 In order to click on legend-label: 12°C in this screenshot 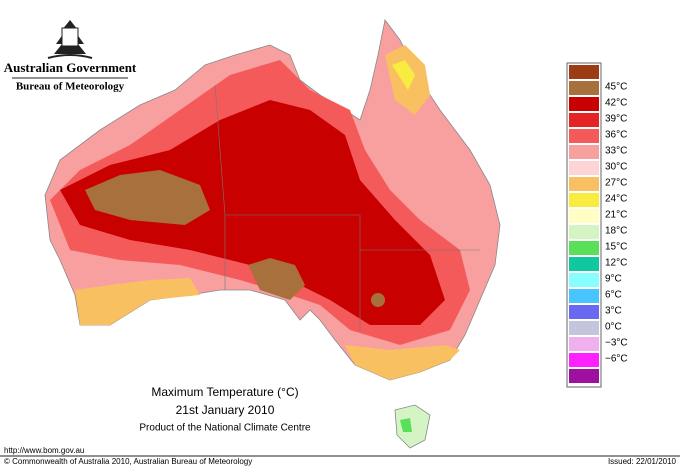, I will do `click(616, 263)`.